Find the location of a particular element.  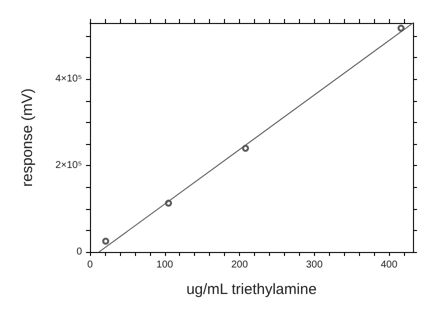

x-tick-label: 100 is located at coordinates (165, 265).